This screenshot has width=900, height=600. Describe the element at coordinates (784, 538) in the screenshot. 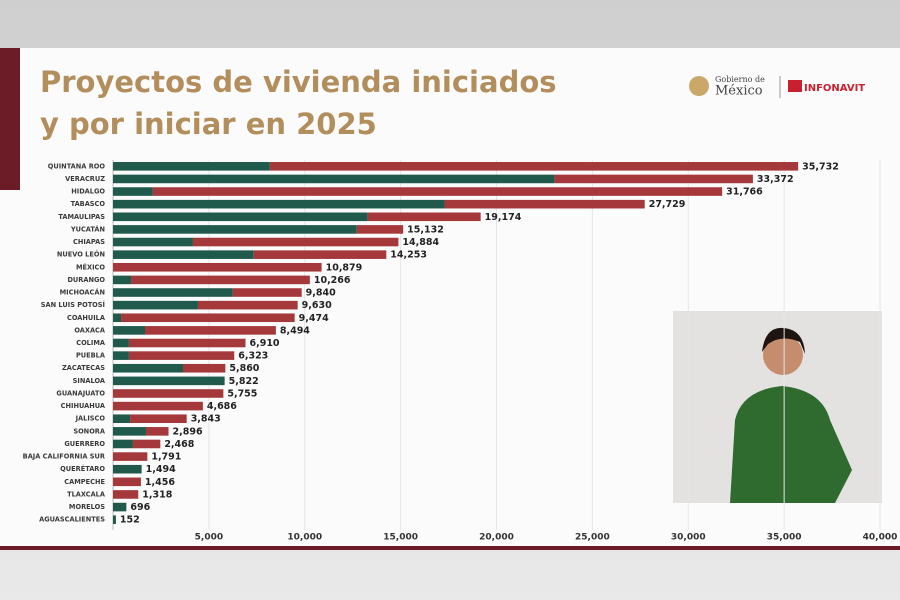

I see `x-tick-label: 35,000` at that location.